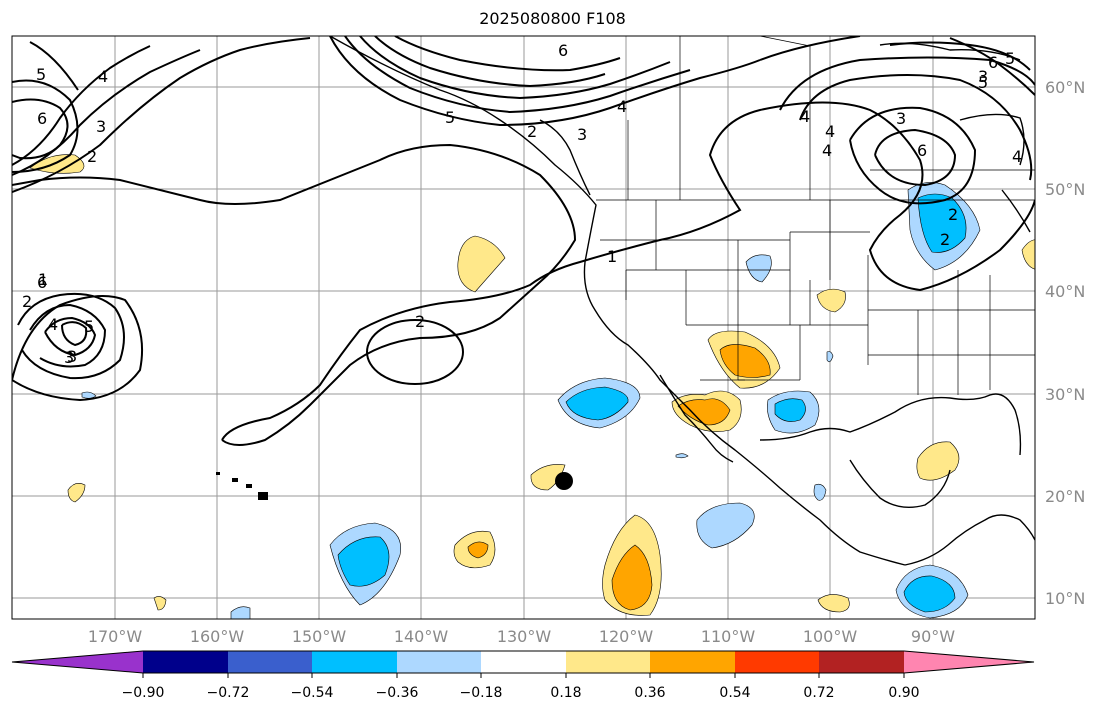 The height and width of the screenshot is (712, 1105). Describe the element at coordinates (397, 693) in the screenshot. I see `colorbar-tick-label: −0.36` at that location.